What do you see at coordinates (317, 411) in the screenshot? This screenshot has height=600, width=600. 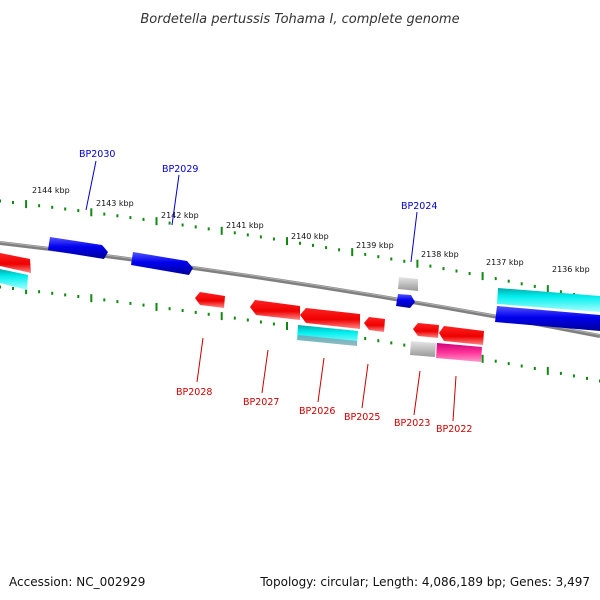 I see `gene-label-bp2026: BP2026` at bounding box center [317, 411].